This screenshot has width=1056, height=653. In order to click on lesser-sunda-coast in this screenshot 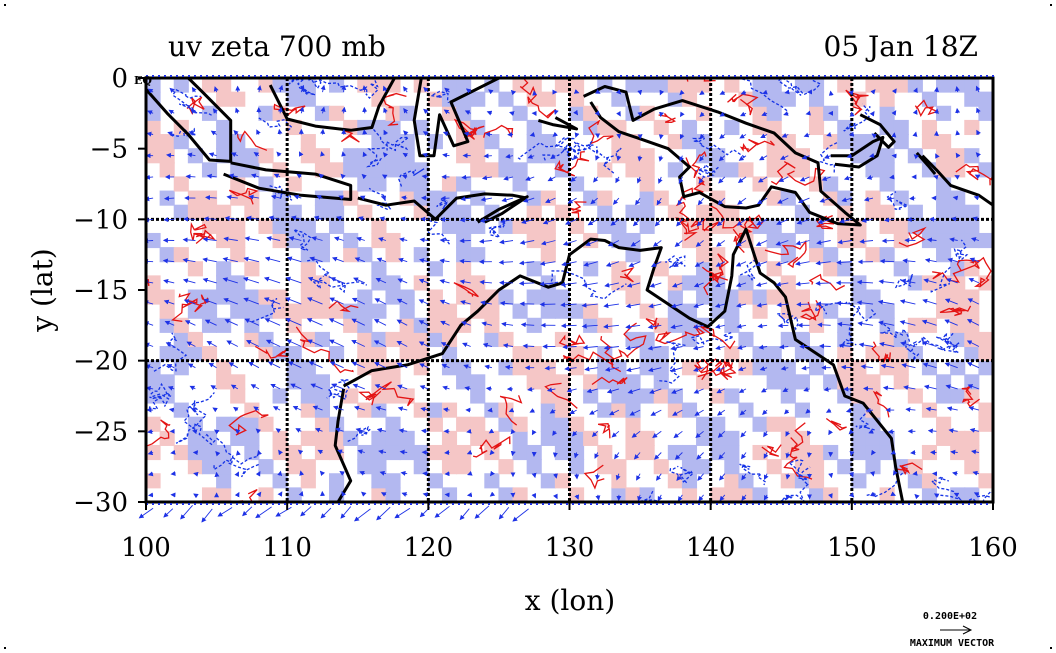, I will do `click(442, 206)`.